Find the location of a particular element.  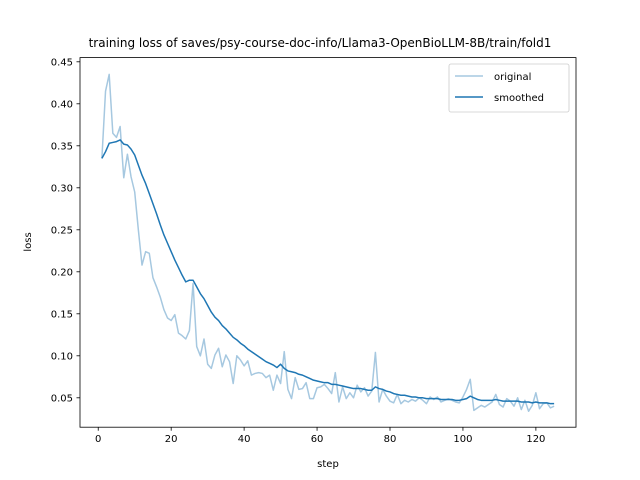

y-tick-label: 0.45 is located at coordinates (62, 62).